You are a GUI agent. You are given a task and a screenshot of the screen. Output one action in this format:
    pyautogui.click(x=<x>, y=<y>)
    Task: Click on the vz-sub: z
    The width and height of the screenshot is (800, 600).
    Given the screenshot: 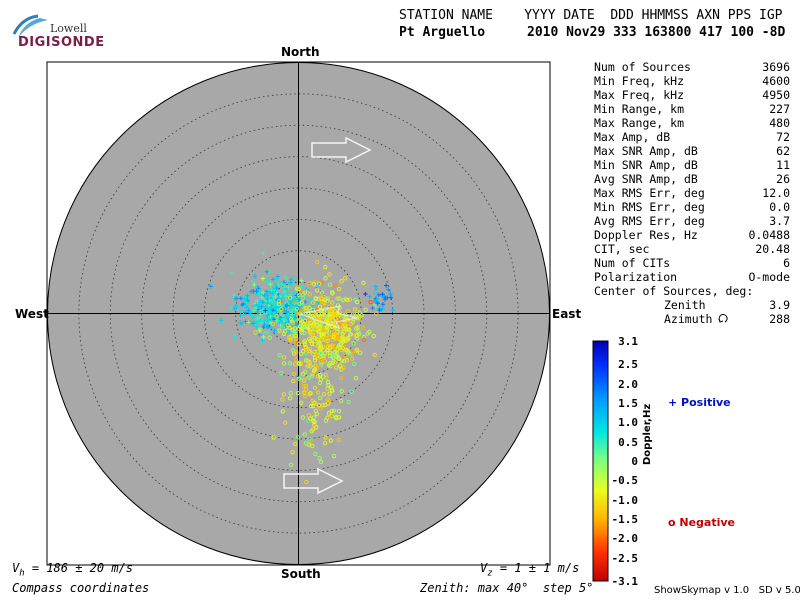 What is the action you would take?
    pyautogui.click(x=490, y=573)
    